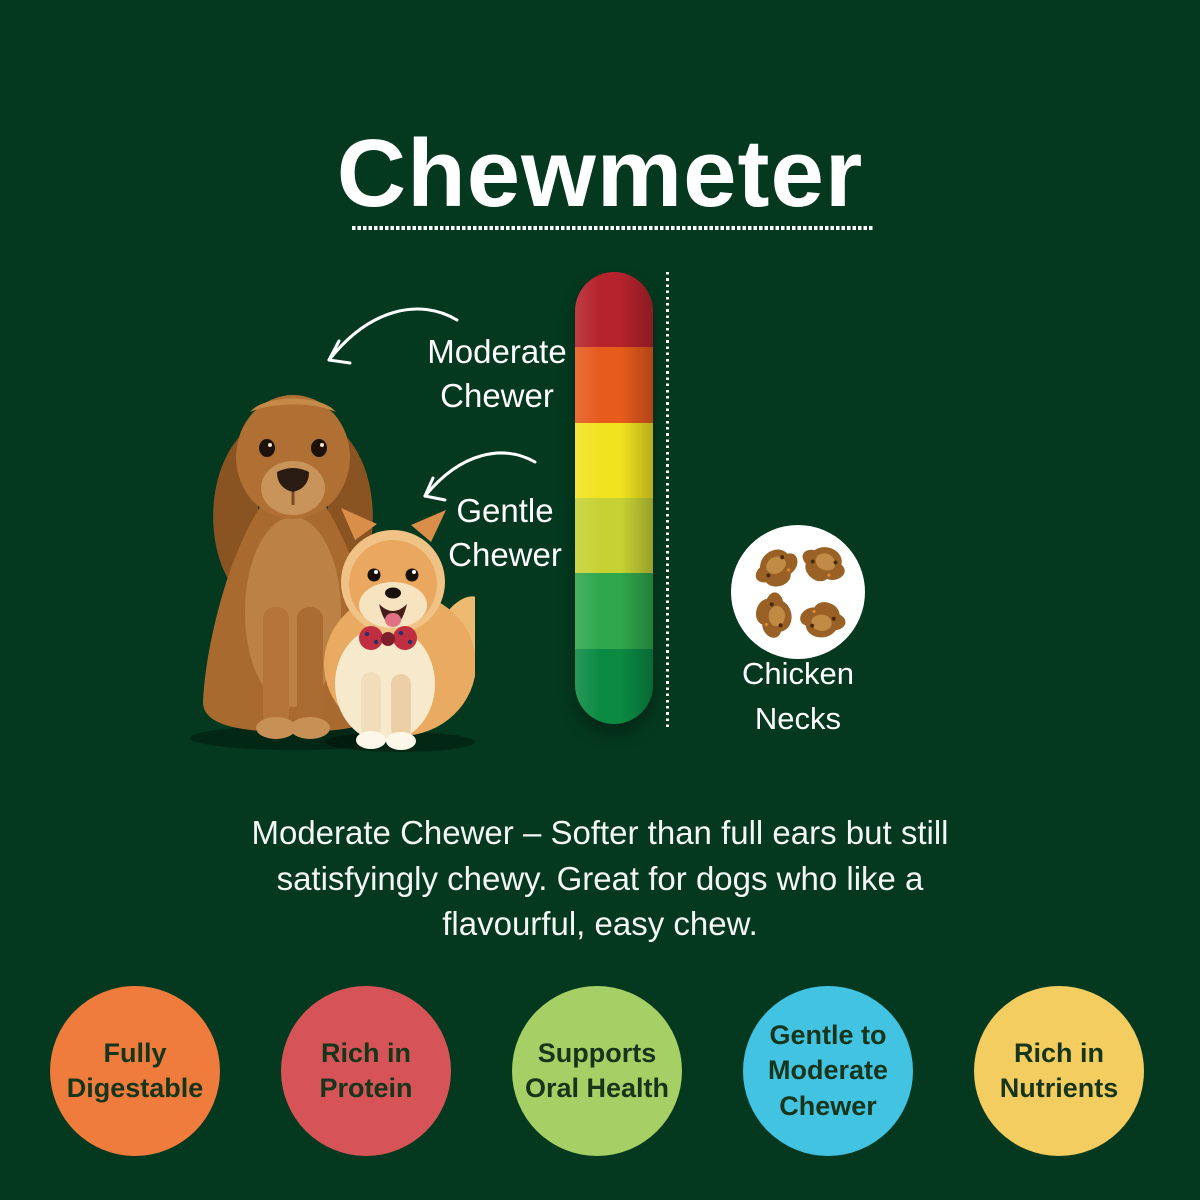  What do you see at coordinates (399, 629) in the screenshot?
I see `pomeranian-photo` at bounding box center [399, 629].